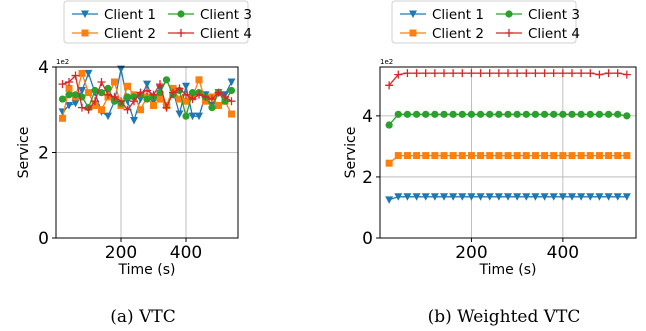 The image size is (646, 331). What do you see at coordinates (24, 153) in the screenshot?
I see `y-axis-label: Service` at bounding box center [24, 153].